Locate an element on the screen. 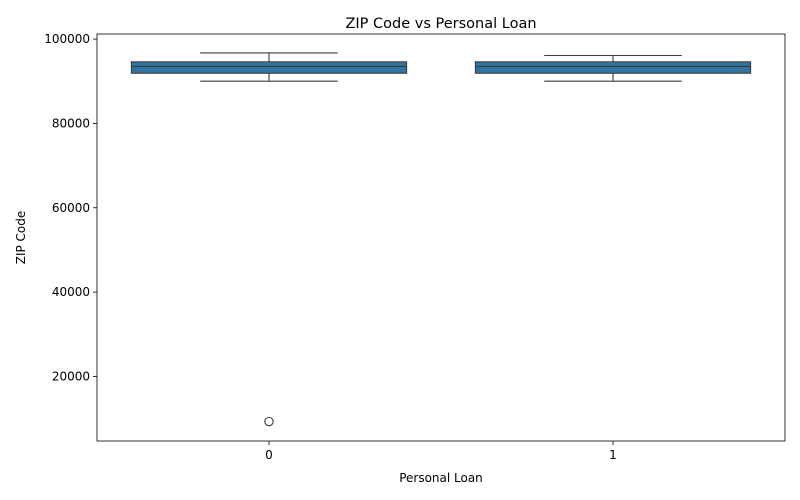  x-tick-label: 1 is located at coordinates (613, 455).